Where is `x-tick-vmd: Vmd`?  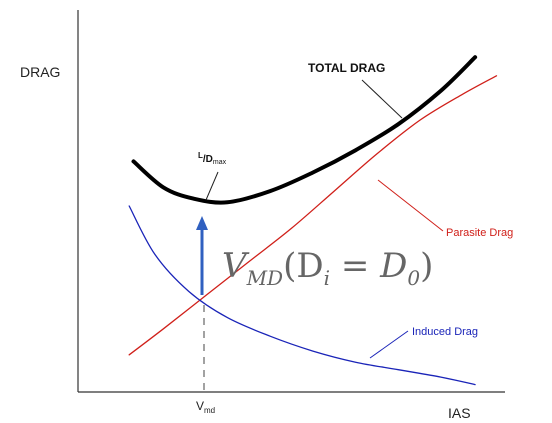
x-tick-vmd: Vmd is located at coordinates (205, 407).